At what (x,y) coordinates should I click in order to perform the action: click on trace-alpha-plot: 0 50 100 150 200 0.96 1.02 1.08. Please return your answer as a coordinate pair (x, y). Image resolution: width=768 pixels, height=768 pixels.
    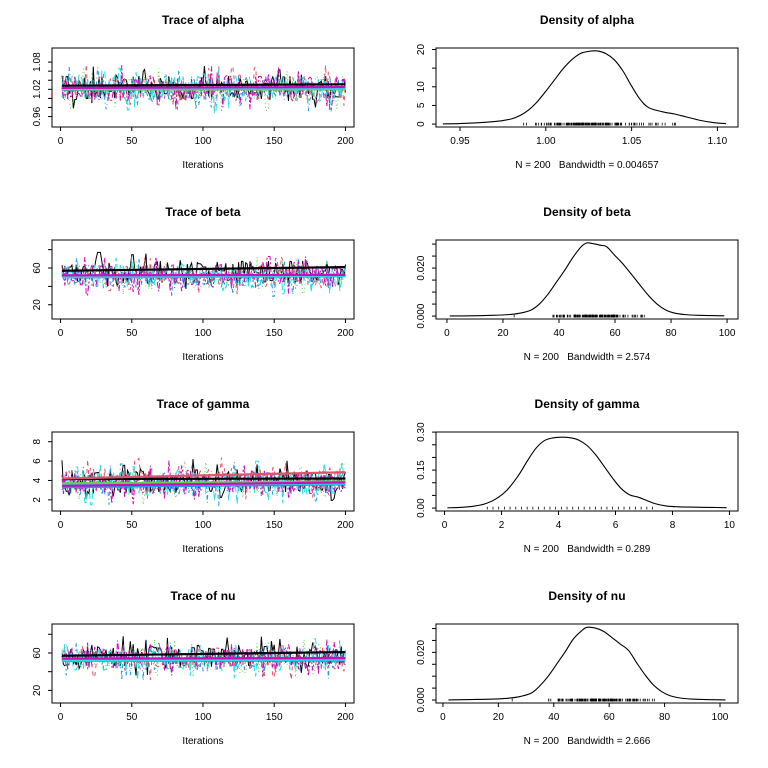
    Looking at the image, I should click on (193, 97).